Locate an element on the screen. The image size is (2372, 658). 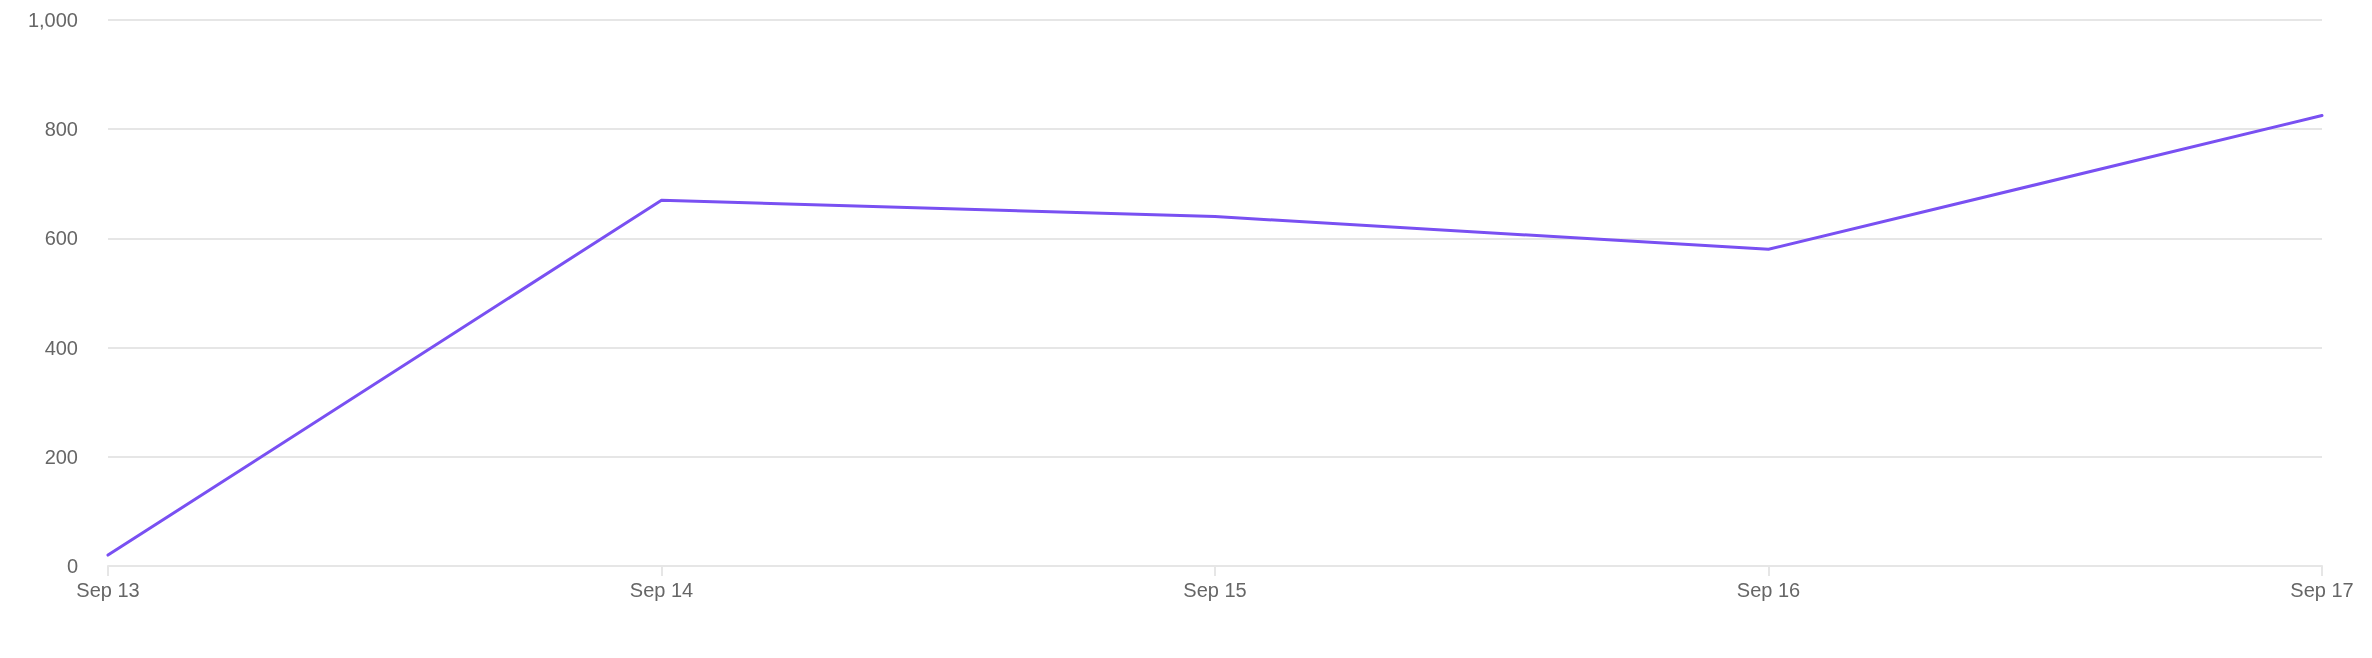
y-tick-label: 600 is located at coordinates (61, 238).